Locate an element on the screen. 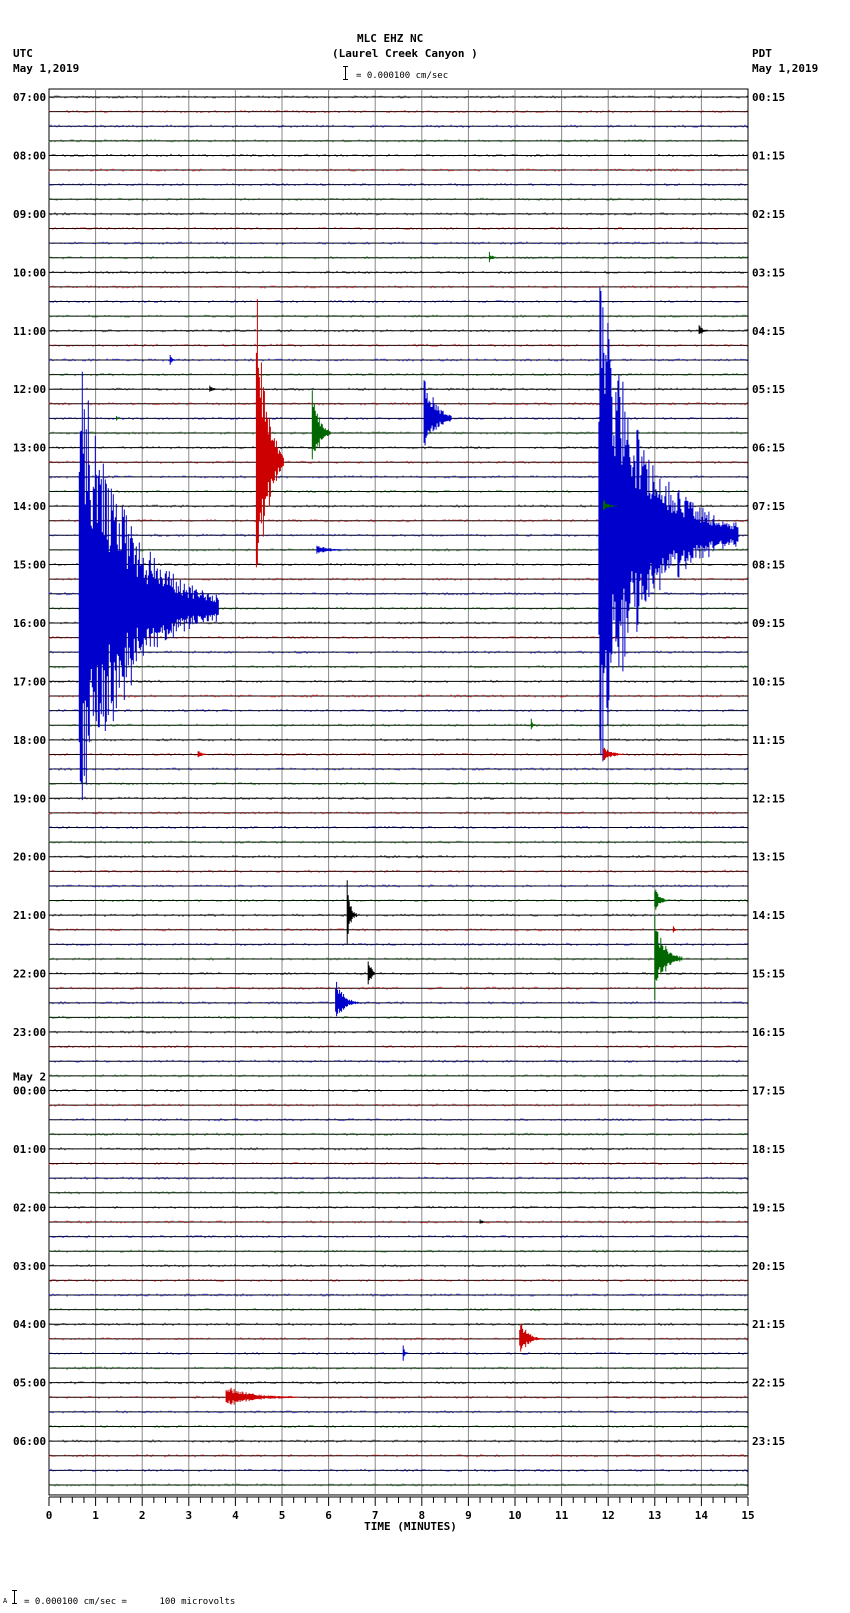 This screenshot has height=1613, width=850. utc-hour-label: 11:00 is located at coordinates (29, 331).